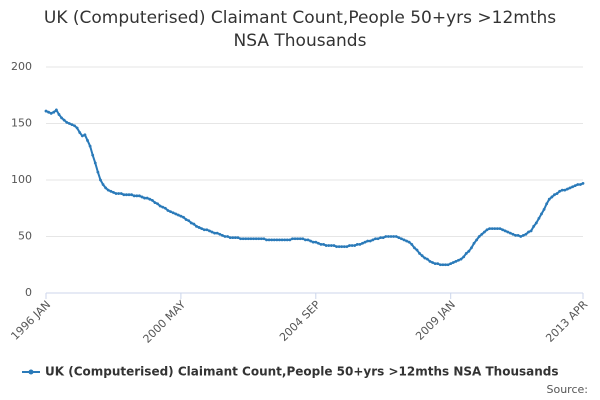 Image resolution: width=600 pixels, height=400 pixels. Describe the element at coordinates (568, 389) in the screenshot. I see `source: Source:` at that location.